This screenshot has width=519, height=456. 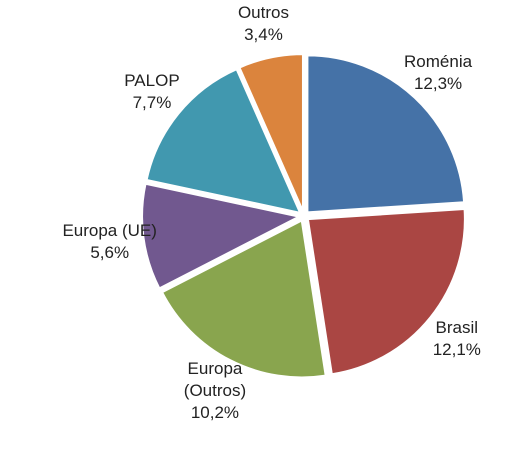 What do you see at coordinates (456, 349) in the screenshot?
I see `value-label: 12,1%` at bounding box center [456, 349].